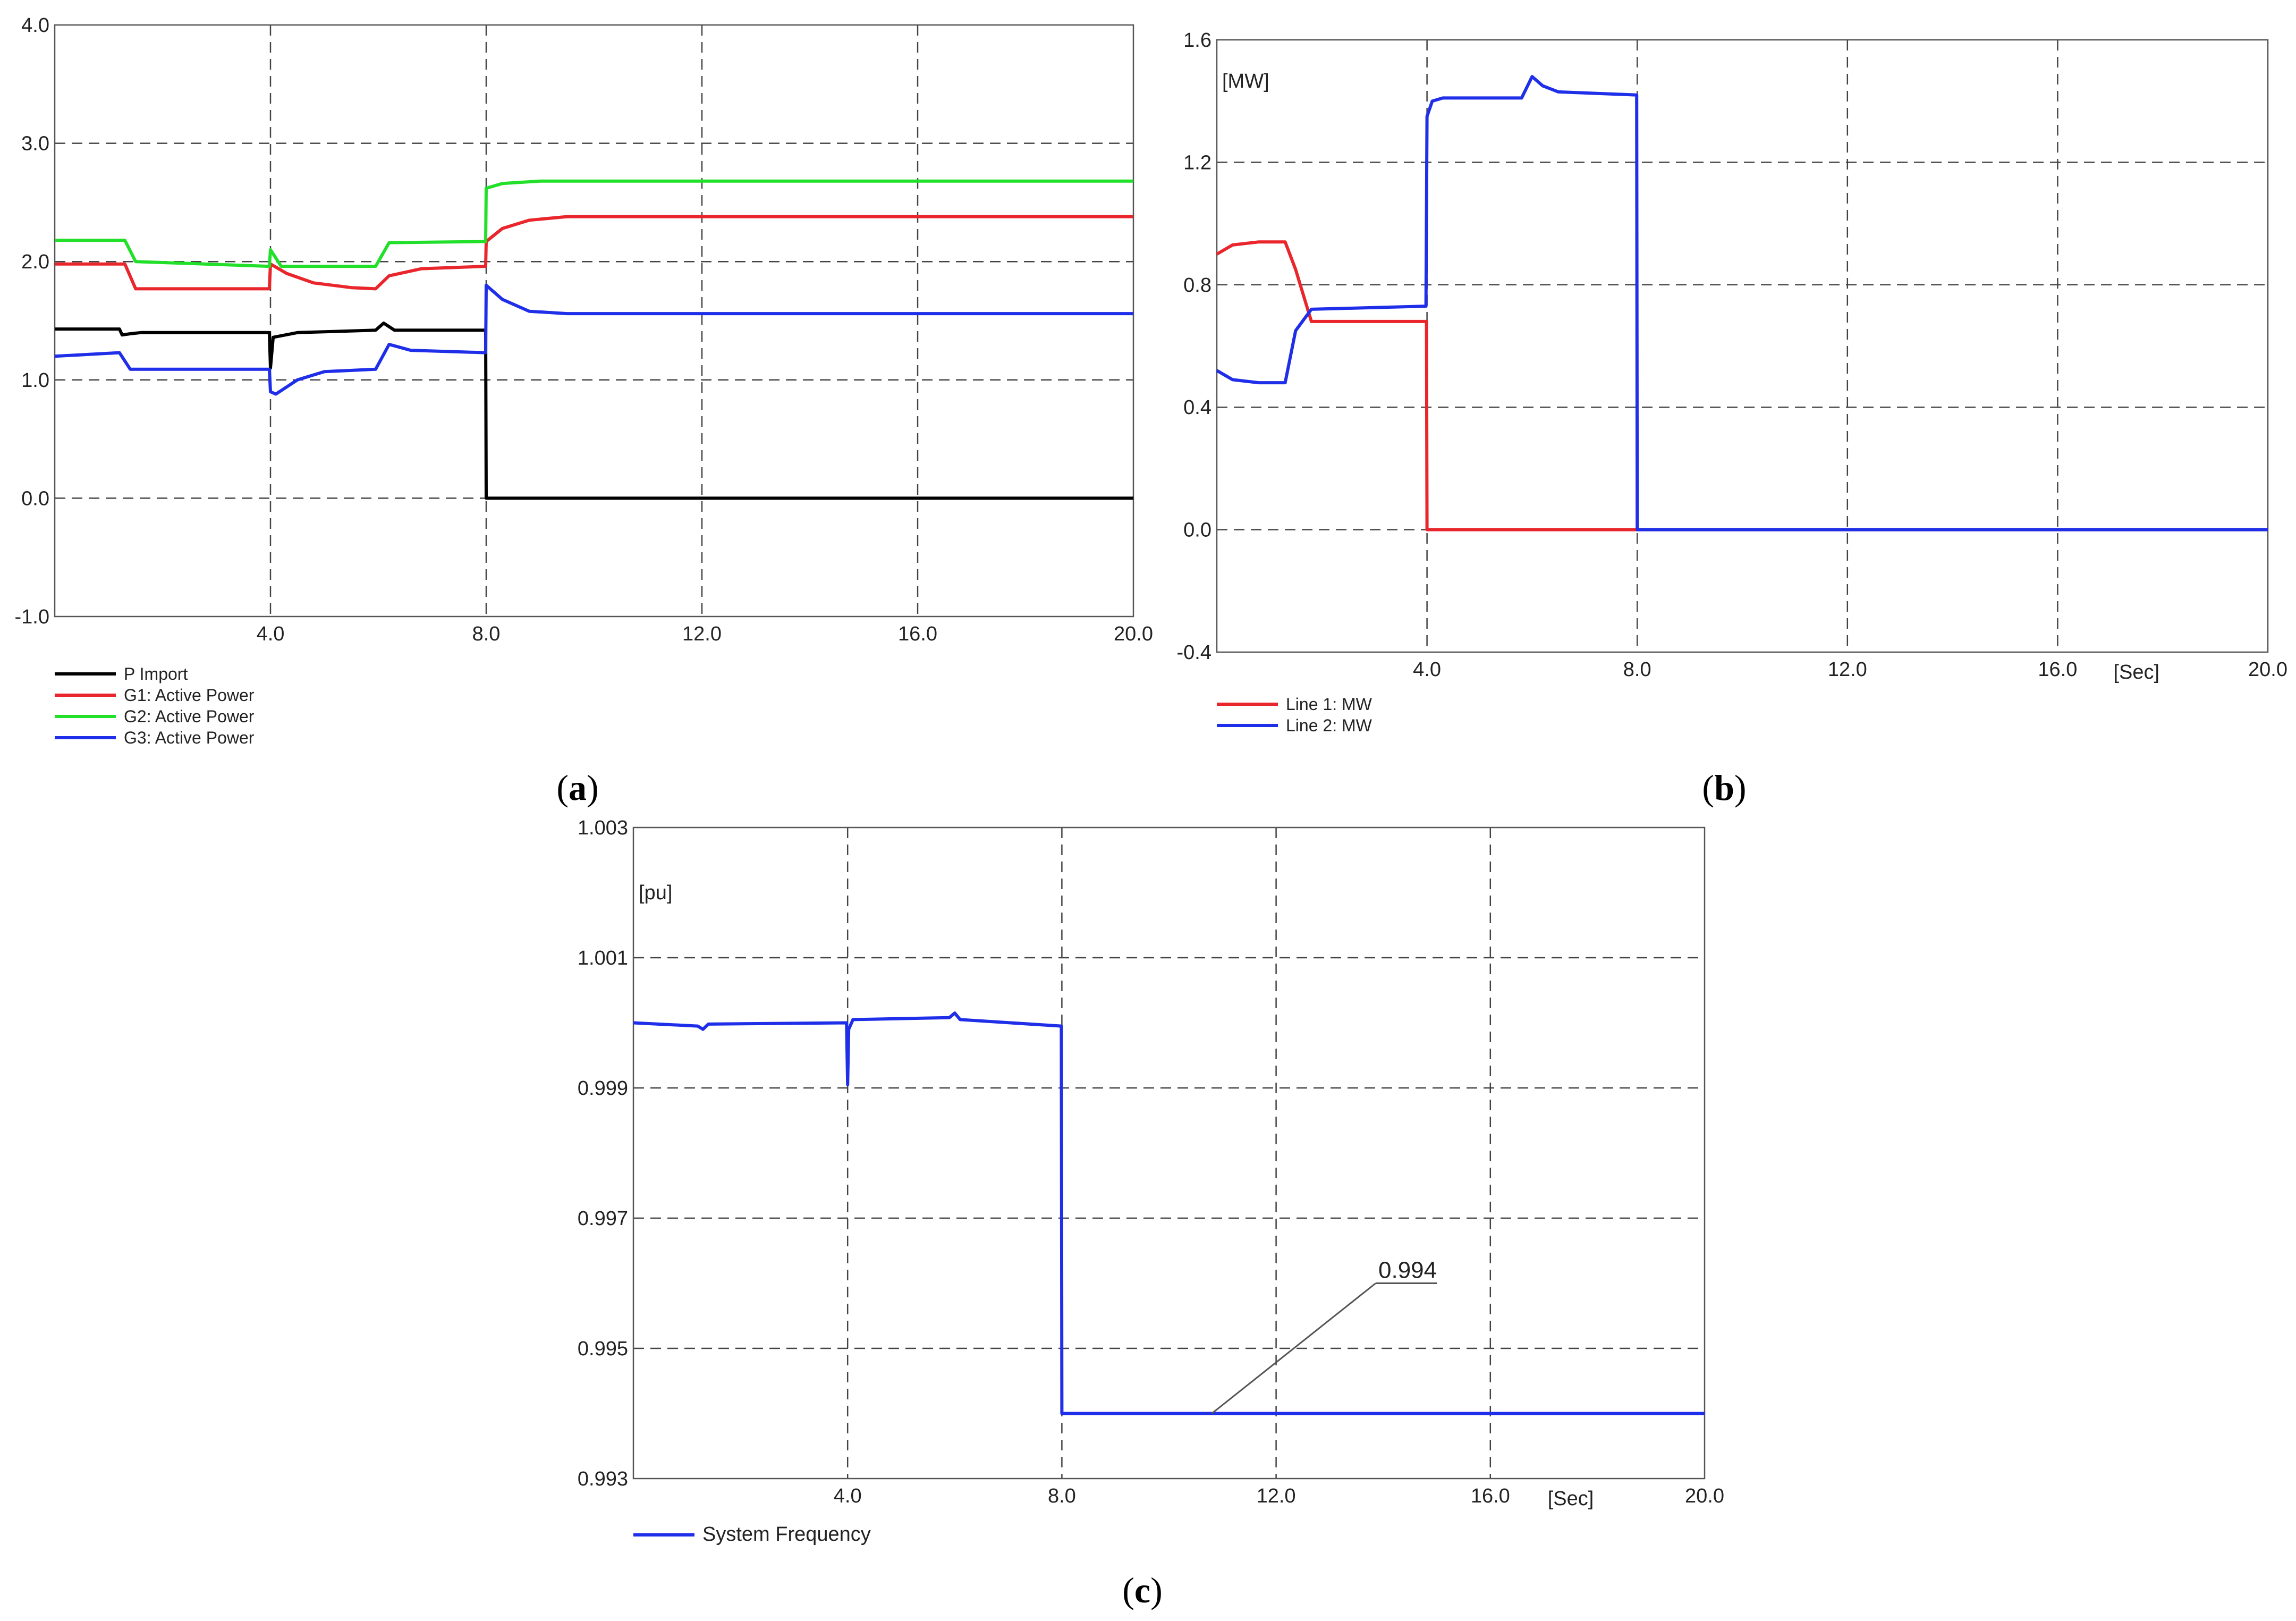 This screenshot has width=2296, height=1621. Describe the element at coordinates (1276, 1496) in the screenshot. I see `c-xtick-label-2: 12.0` at that location.